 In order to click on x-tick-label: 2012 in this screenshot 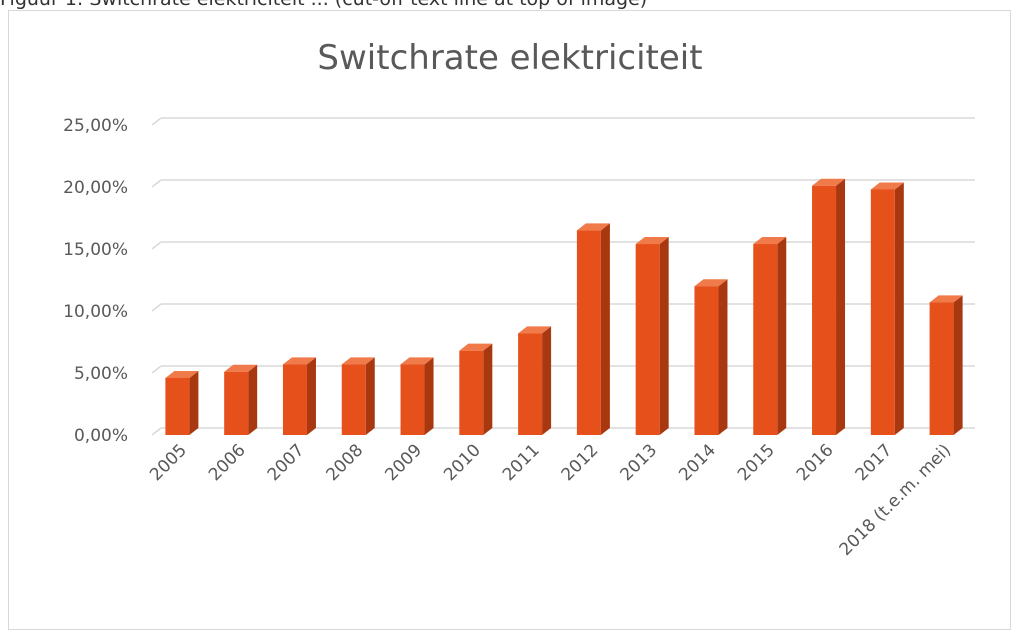, I will do `click(580, 462)`.